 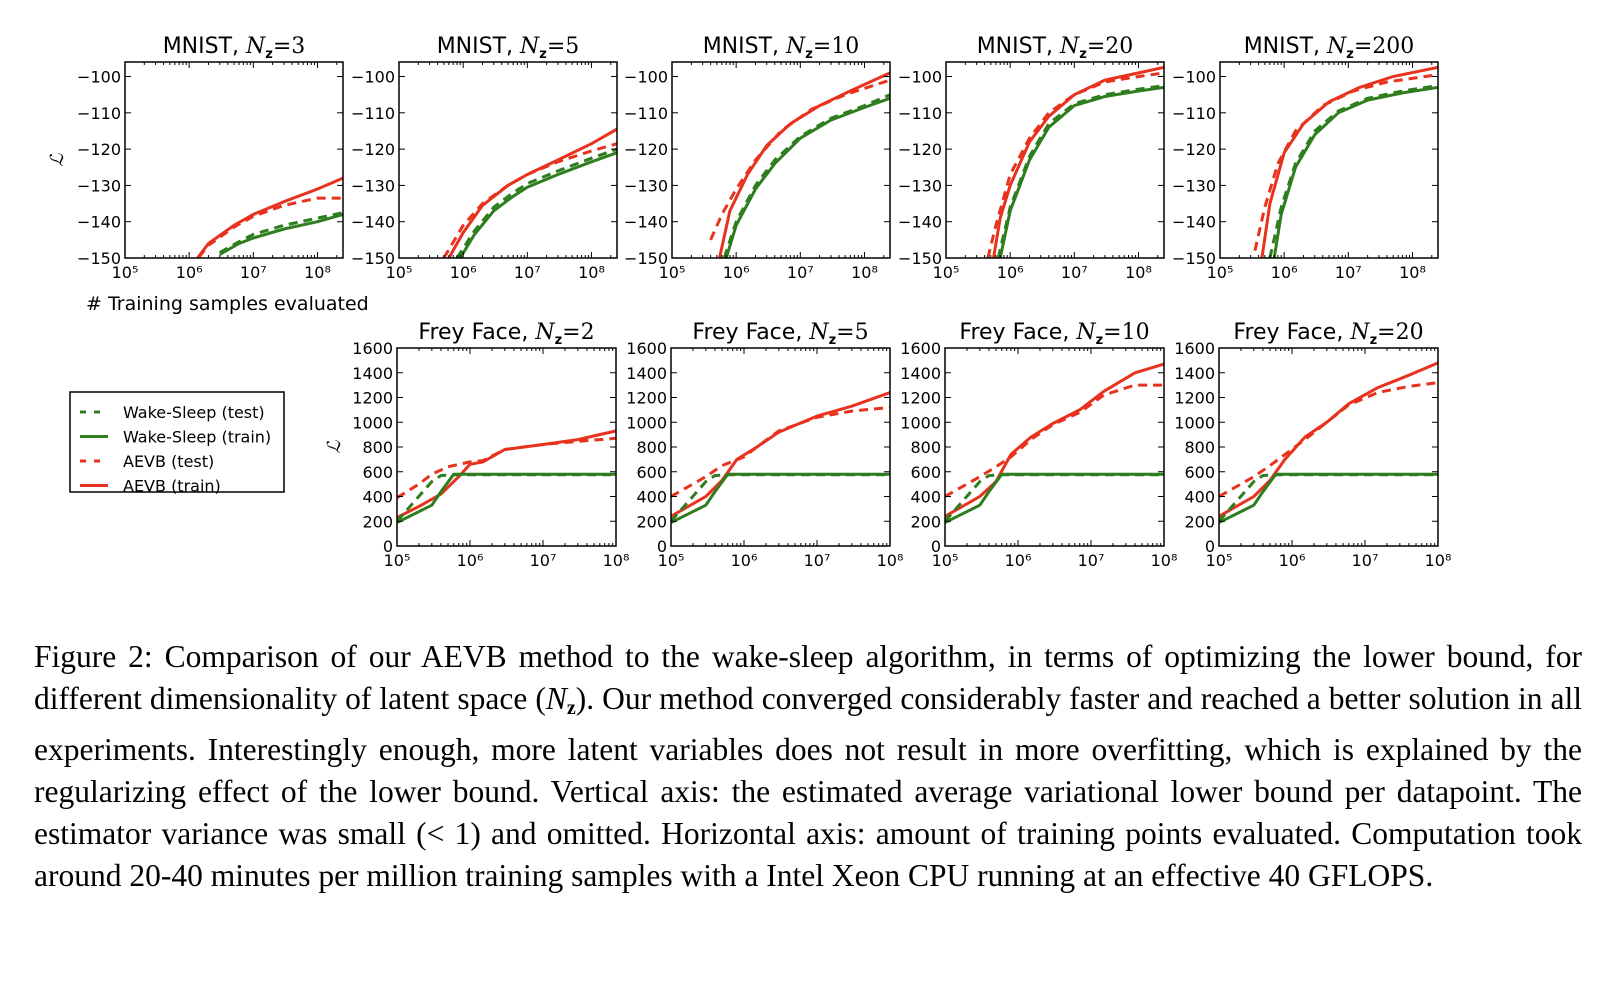 I want to click on chart-title-dataset: Frey Face,, so click(x=750, y=332).